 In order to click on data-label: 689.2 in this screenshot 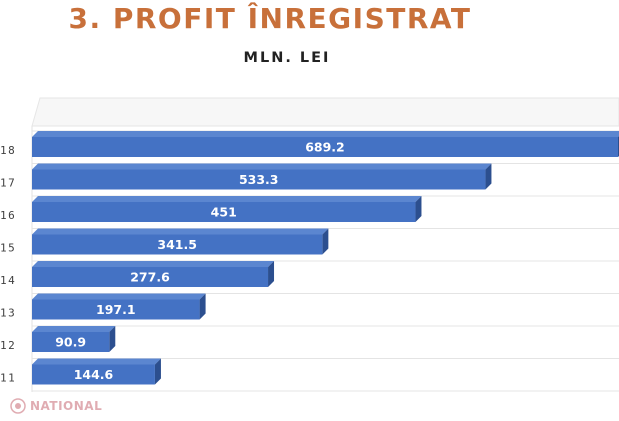, I will do `click(325, 147)`.